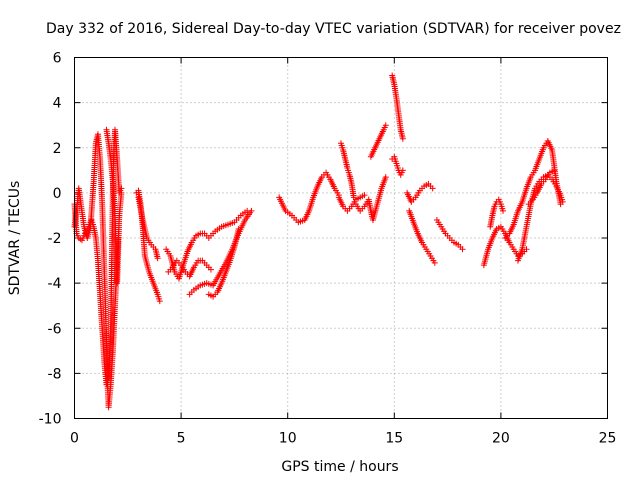 Image resolution: width=640 pixels, height=480 pixels. What do you see at coordinates (55, 329) in the screenshot?
I see `y-tick-label: -6` at bounding box center [55, 329].